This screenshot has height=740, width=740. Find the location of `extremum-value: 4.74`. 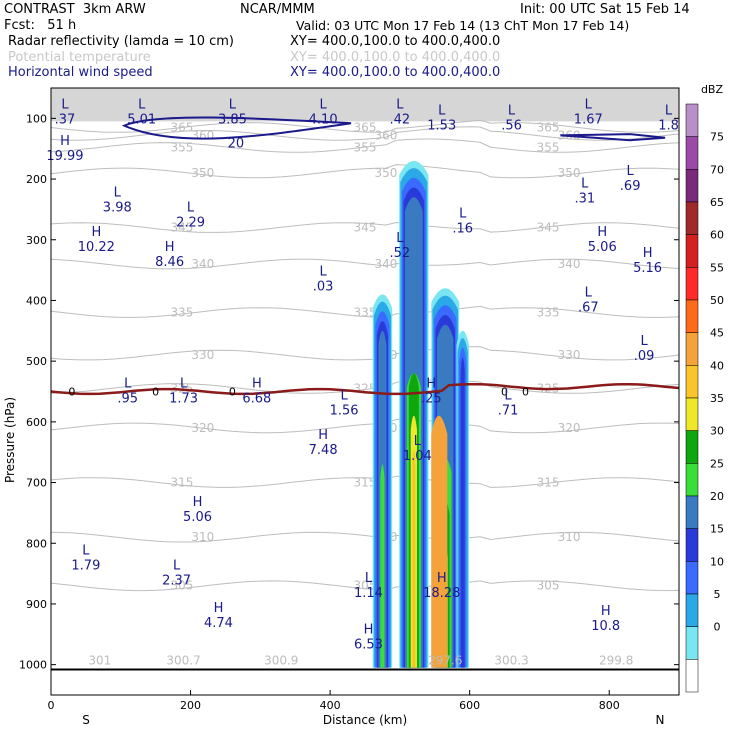

extremum-value: 4.74 is located at coordinates (218, 623).